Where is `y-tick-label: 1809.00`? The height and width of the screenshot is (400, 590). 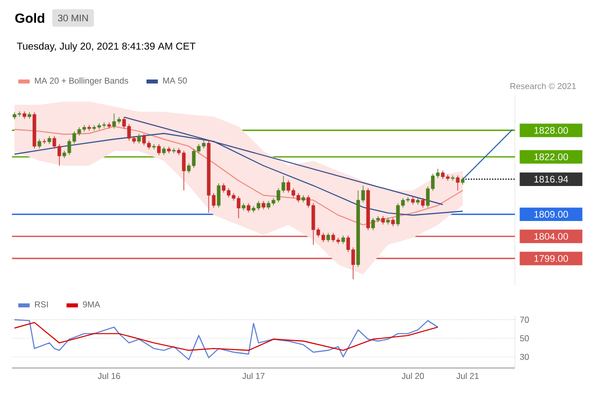
y-tick-label: 1809.00 is located at coordinates (551, 214).